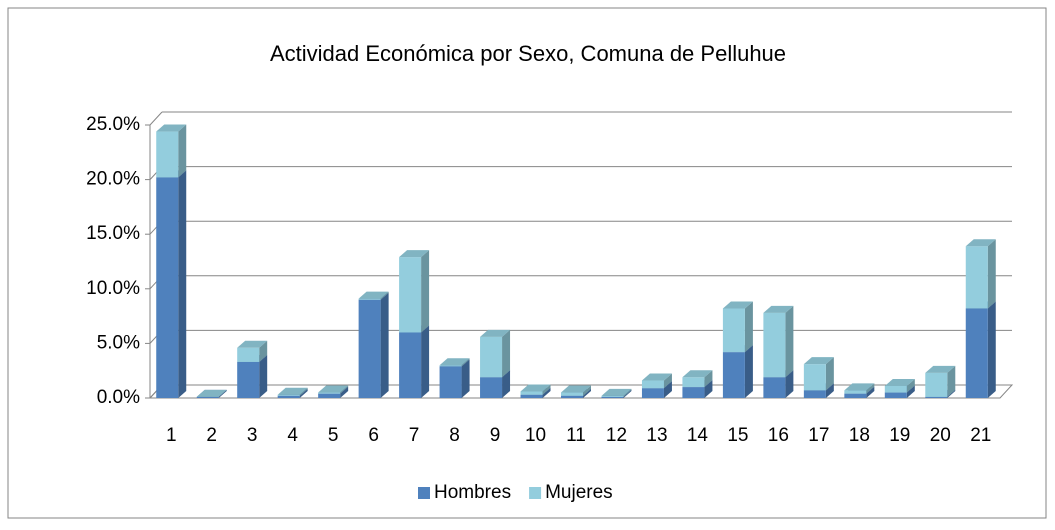 This screenshot has height=530, width=1055. Describe the element at coordinates (859, 435) in the screenshot. I see `x-tick-label: 18` at that location.